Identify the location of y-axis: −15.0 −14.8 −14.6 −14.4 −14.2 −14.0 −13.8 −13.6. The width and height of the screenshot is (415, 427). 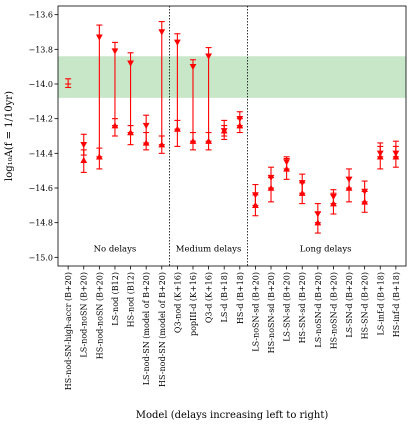
(43, 136).